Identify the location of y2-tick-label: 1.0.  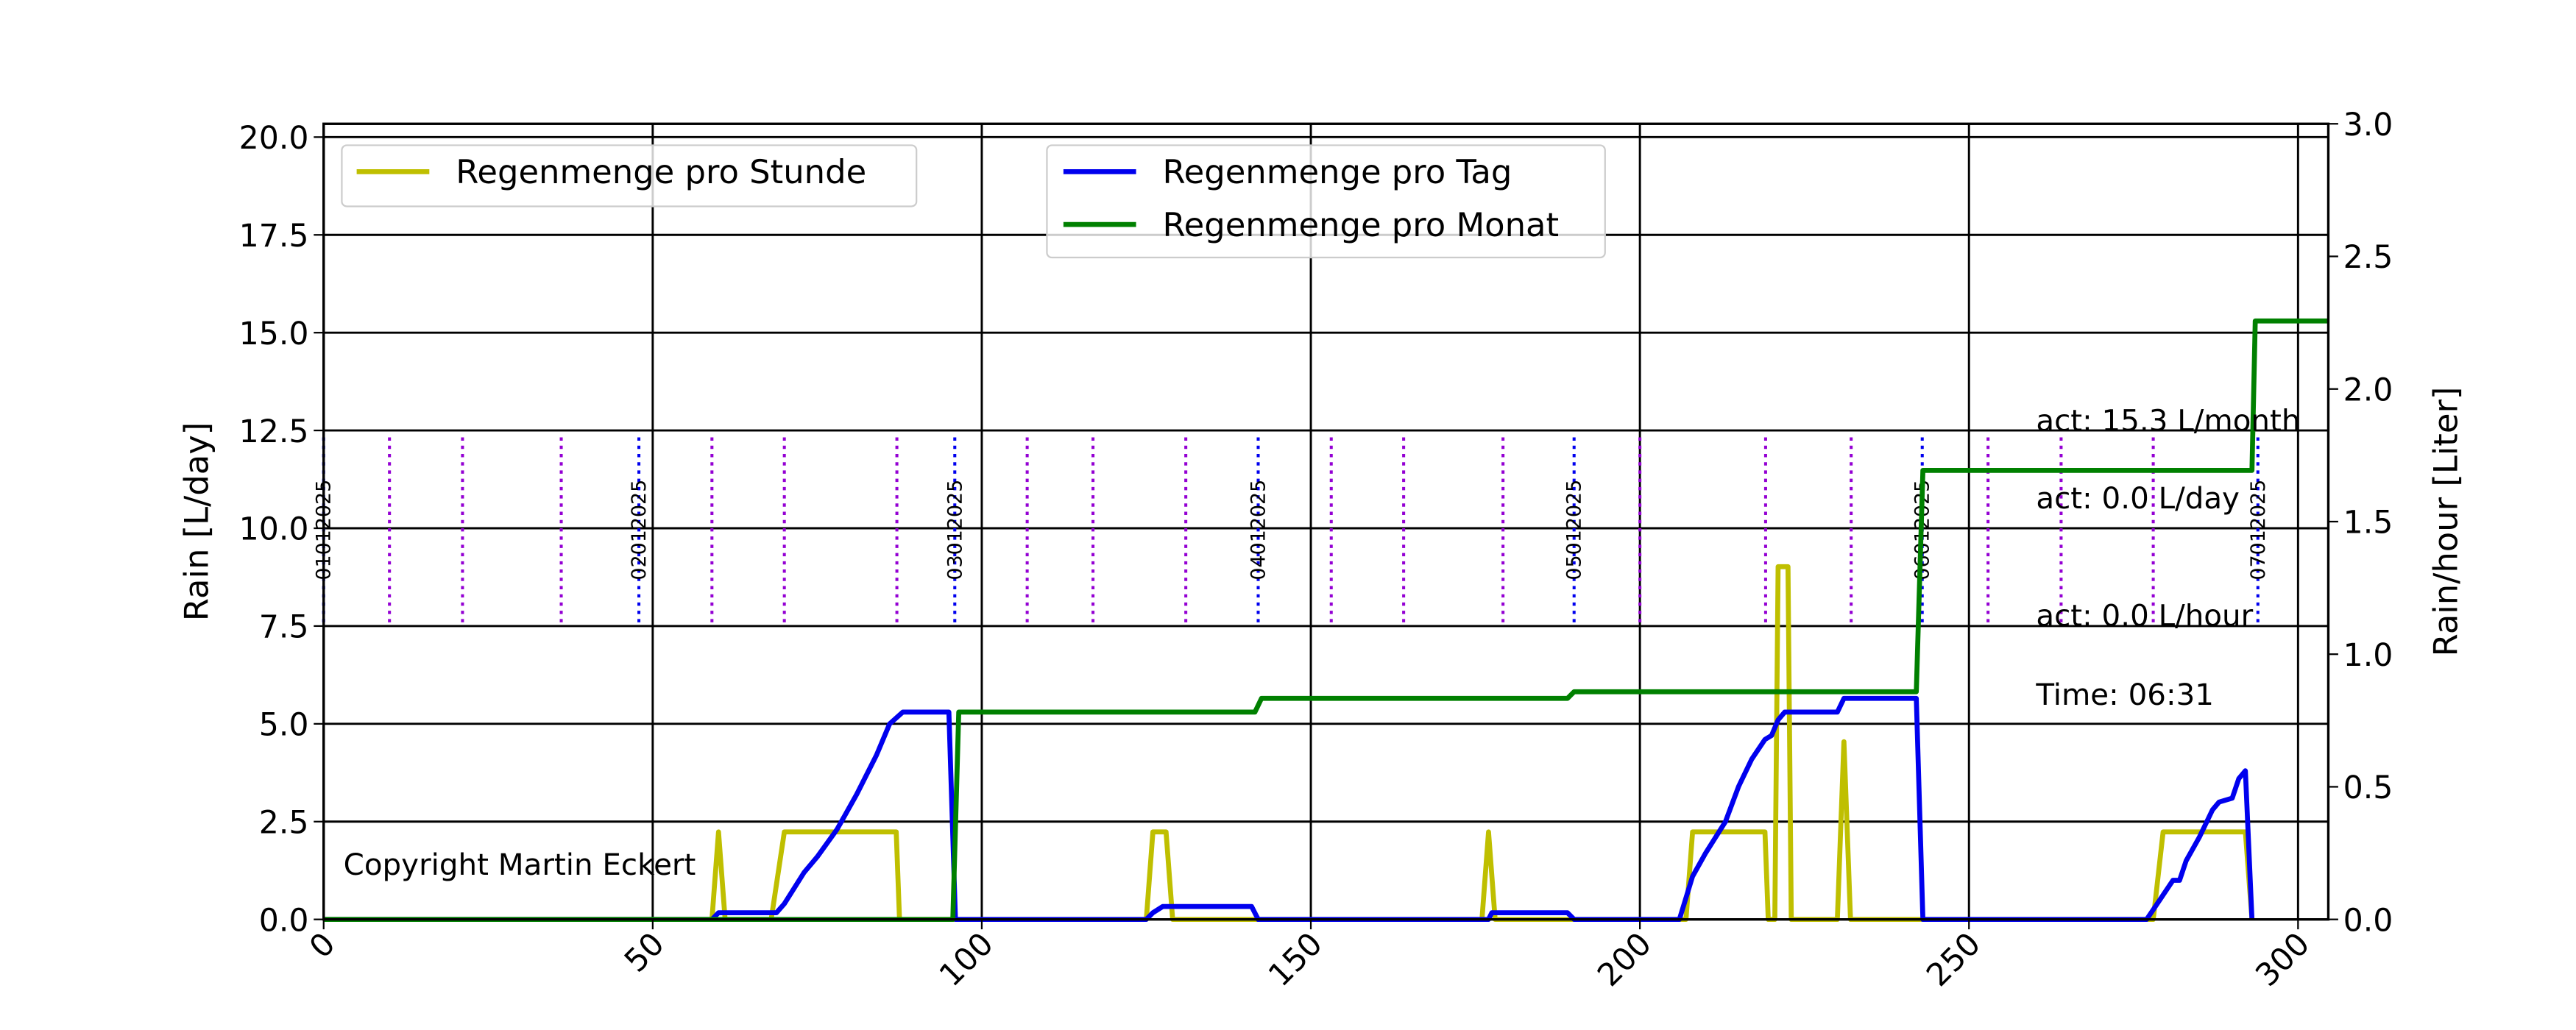
(2368, 655).